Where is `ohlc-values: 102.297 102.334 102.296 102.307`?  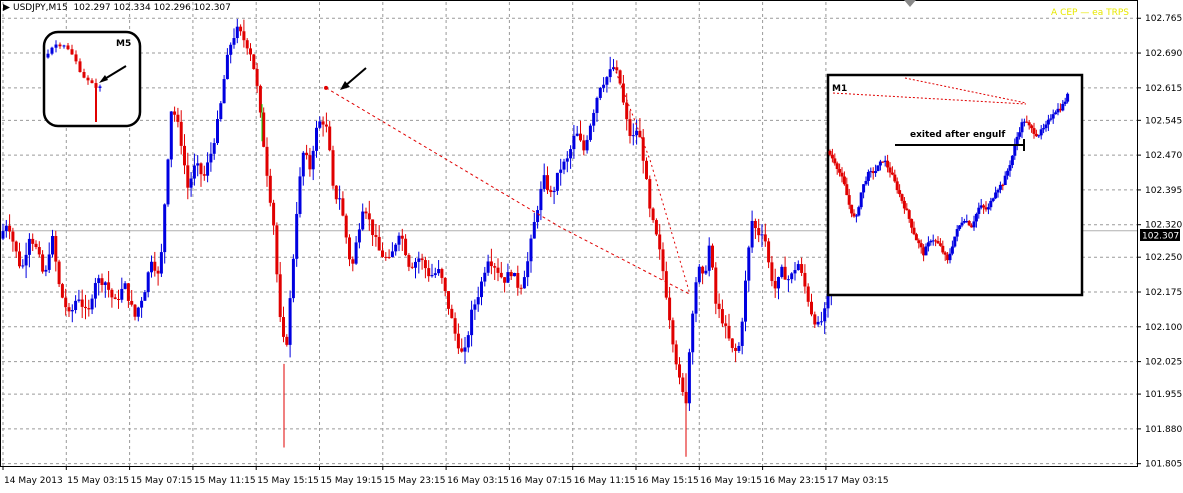 ohlc-values: 102.297 102.334 102.296 102.307 is located at coordinates (152, 8).